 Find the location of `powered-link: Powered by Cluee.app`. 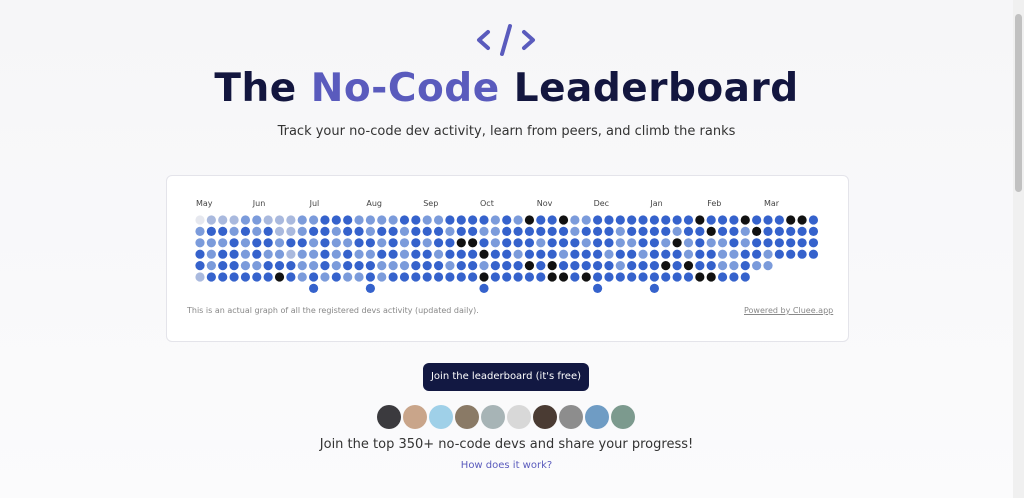

powered-link: Powered by Cluee.app is located at coordinates (789, 310).